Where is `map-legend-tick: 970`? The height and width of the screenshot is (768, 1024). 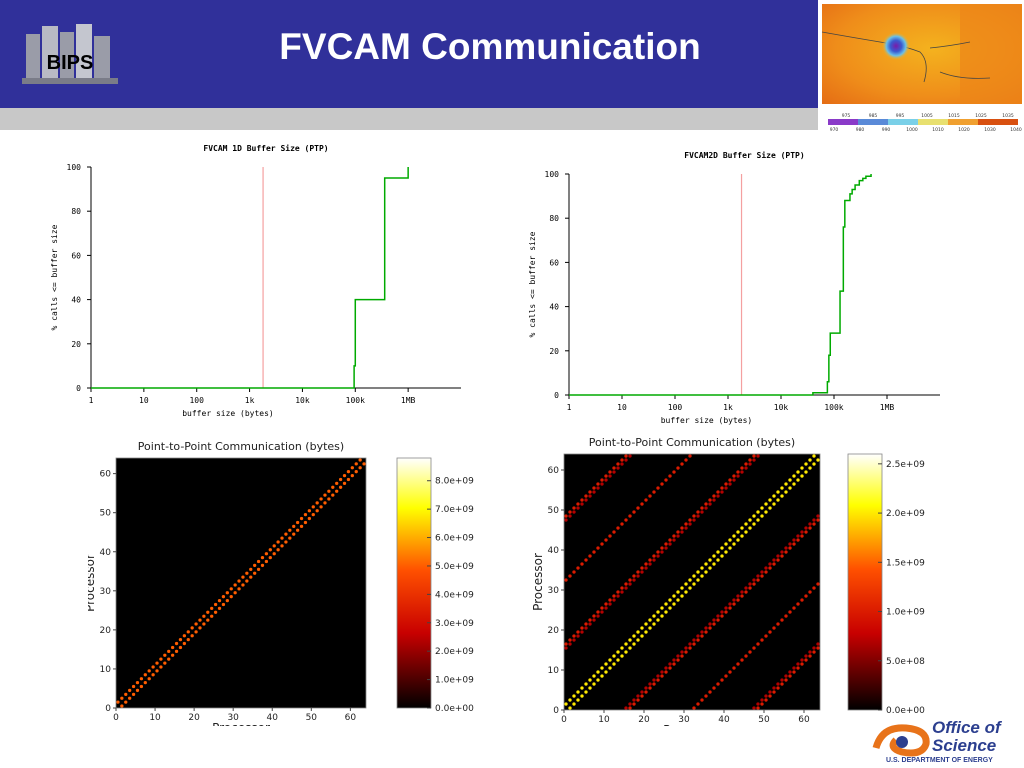
map-legend-tick: 970 is located at coordinates (834, 129).